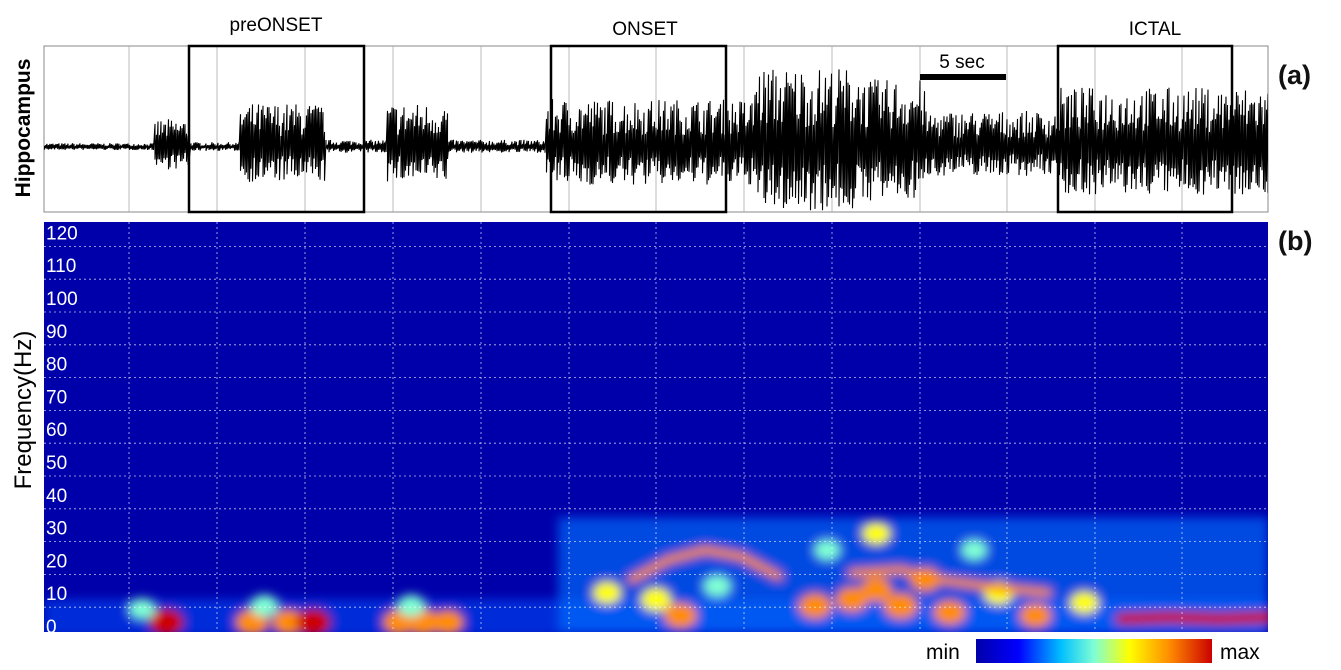  I want to click on window-box-onset, so click(638, 129).